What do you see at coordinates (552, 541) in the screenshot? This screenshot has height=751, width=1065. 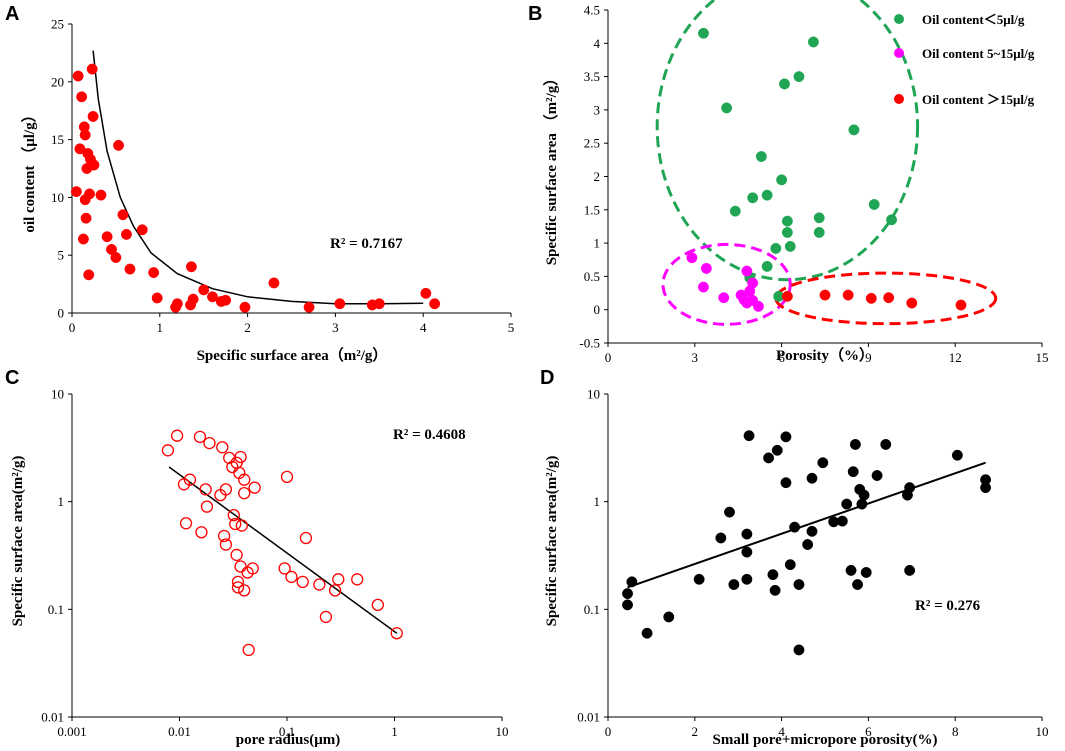 I see `panel-d-y-title: Specific surface area(m²/g)` at bounding box center [552, 541].